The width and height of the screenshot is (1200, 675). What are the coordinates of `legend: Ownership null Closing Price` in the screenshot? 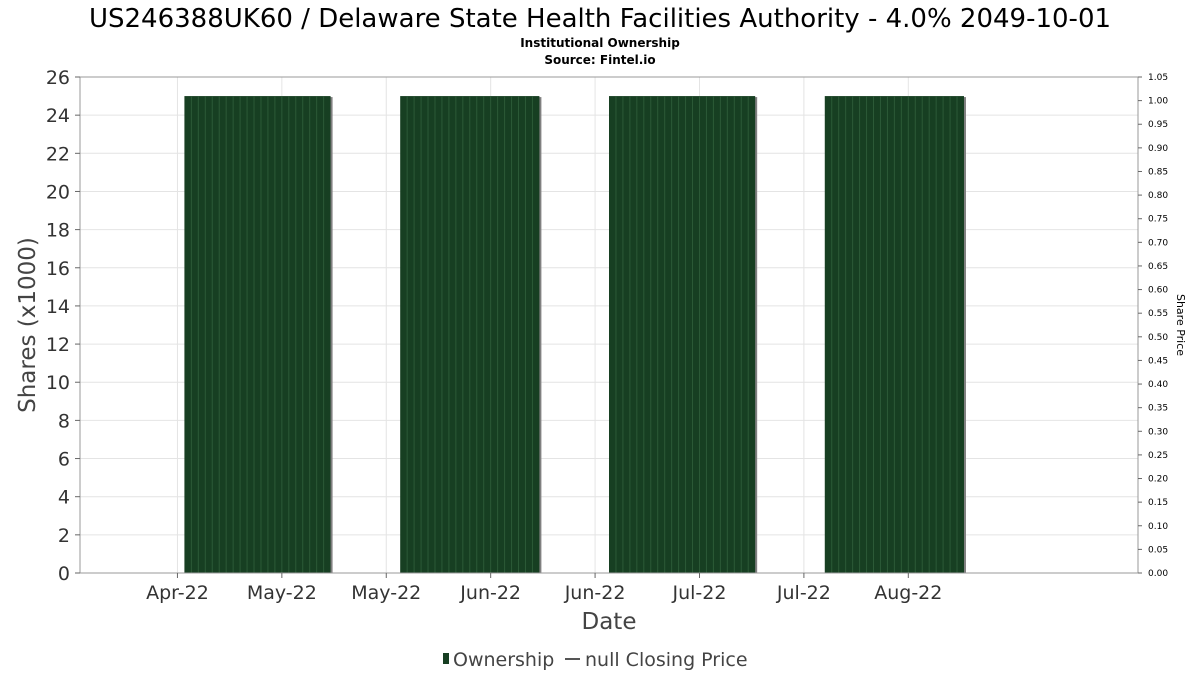 It's located at (595, 660).